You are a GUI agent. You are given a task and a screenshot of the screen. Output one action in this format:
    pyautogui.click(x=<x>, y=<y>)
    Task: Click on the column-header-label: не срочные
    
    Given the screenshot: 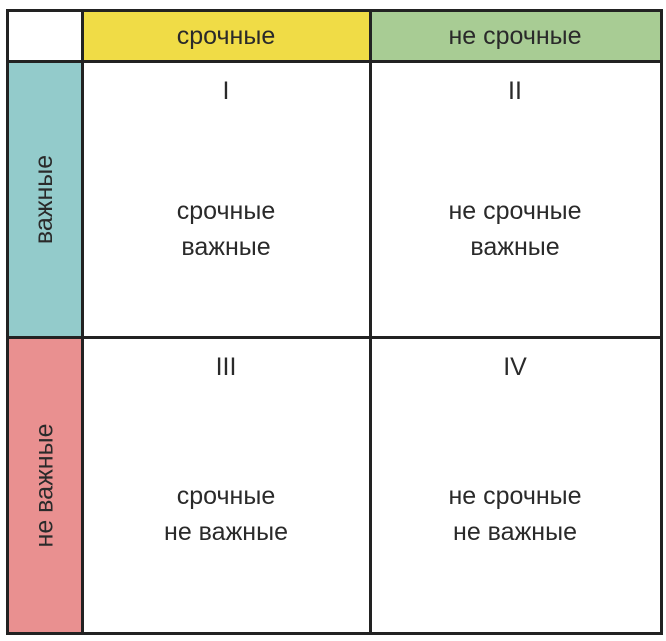 What is the action you would take?
    pyautogui.click(x=515, y=35)
    